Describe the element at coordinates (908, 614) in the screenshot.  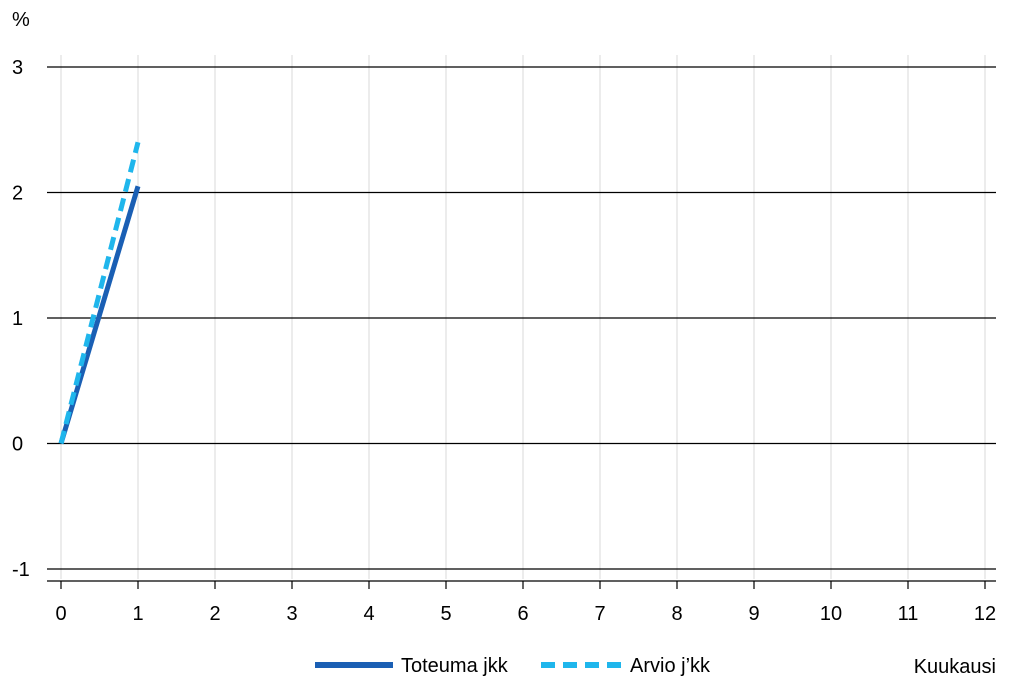
I see `x-tick-label: 11` at that location.